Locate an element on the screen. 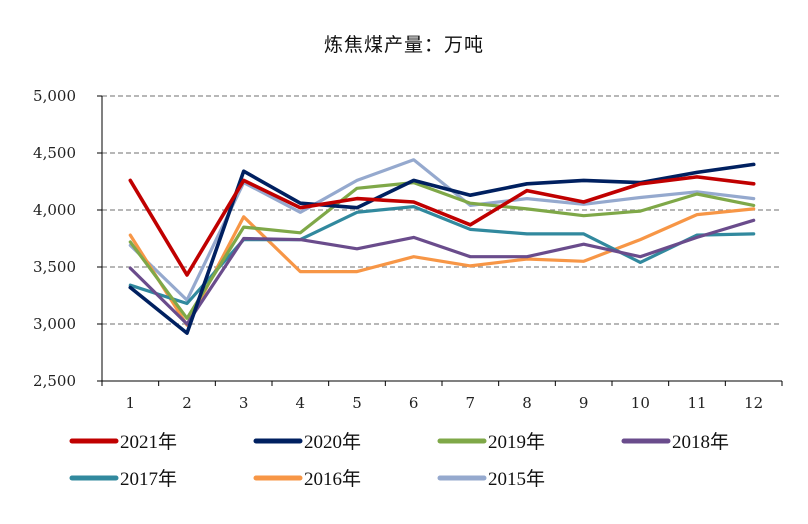 The width and height of the screenshot is (808, 524). y-tick-label: 3,000 is located at coordinates (54, 324).